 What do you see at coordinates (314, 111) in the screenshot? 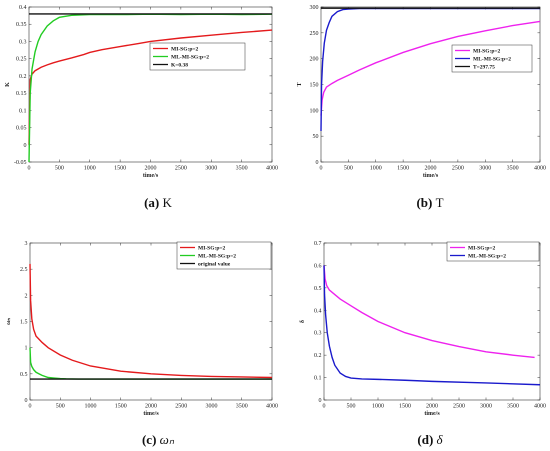
I see `y-tick-label: 100` at bounding box center [314, 111].